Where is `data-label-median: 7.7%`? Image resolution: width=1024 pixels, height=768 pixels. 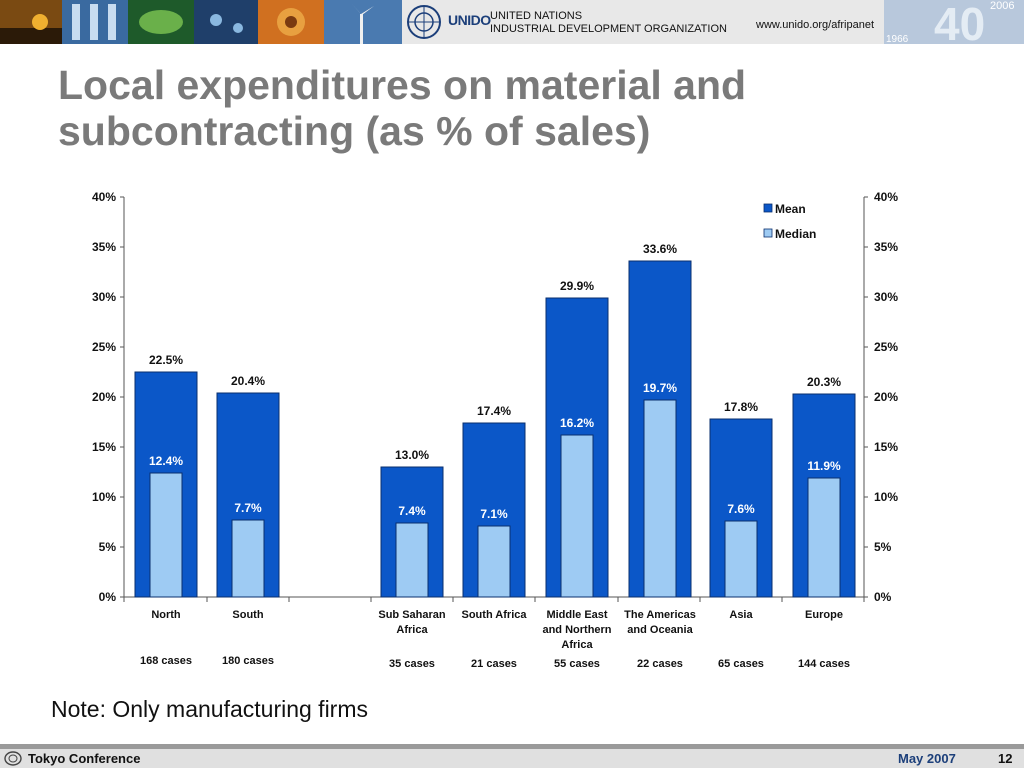
data-label-median: 7.7% is located at coordinates (248, 508).